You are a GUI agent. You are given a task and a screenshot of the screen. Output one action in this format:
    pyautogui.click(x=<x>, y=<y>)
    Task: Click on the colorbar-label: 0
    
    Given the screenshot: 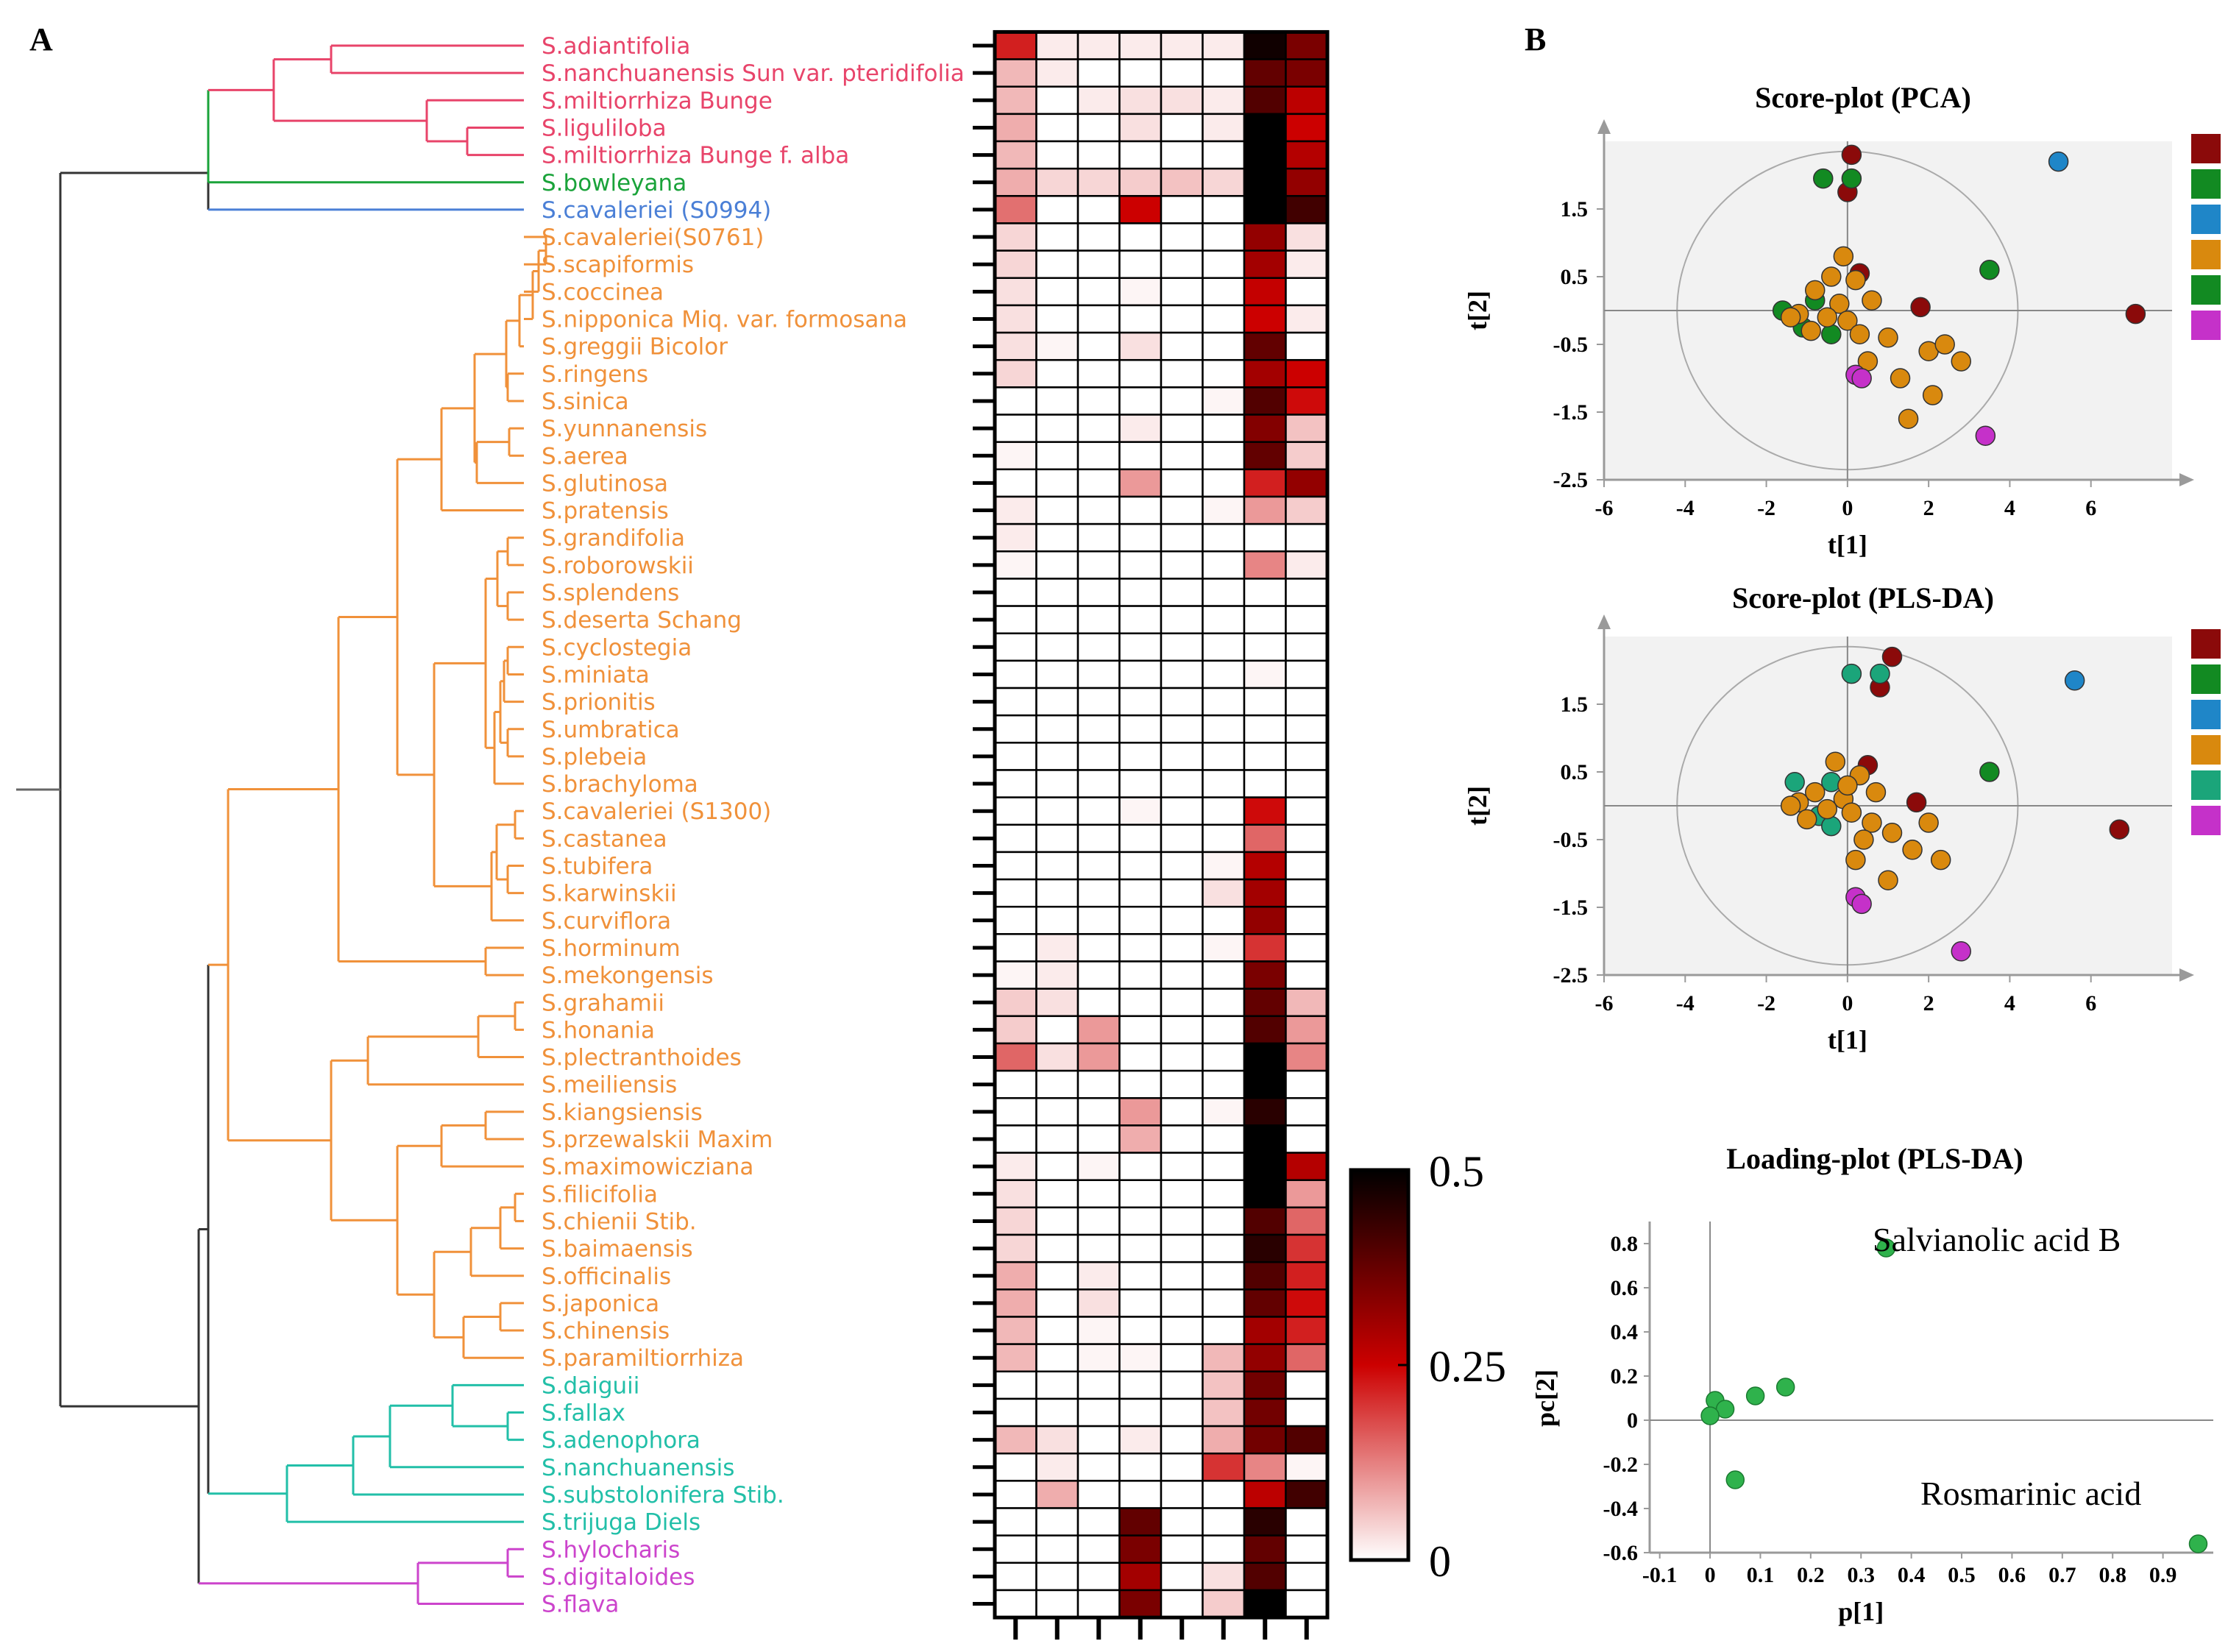 What is the action you would take?
    pyautogui.click(x=1440, y=1562)
    